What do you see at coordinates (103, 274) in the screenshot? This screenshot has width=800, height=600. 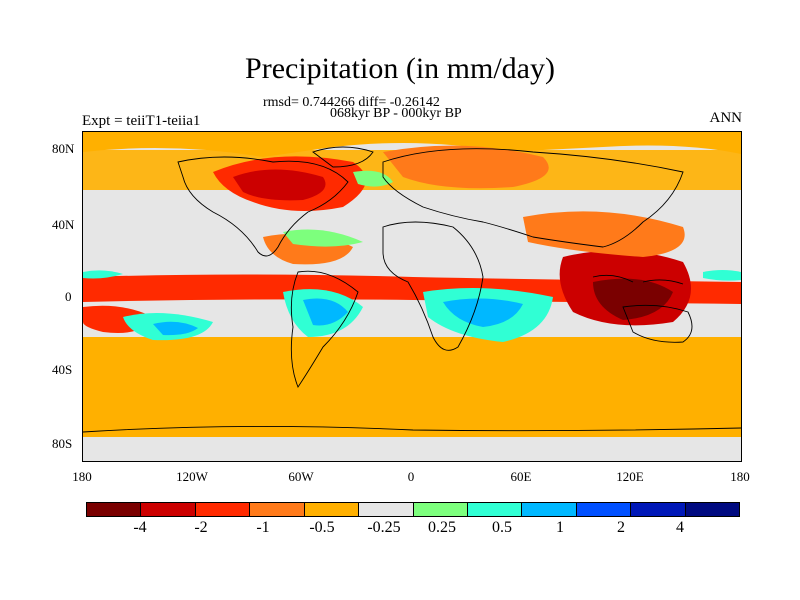 I see `west-pacific-wetting` at bounding box center [103, 274].